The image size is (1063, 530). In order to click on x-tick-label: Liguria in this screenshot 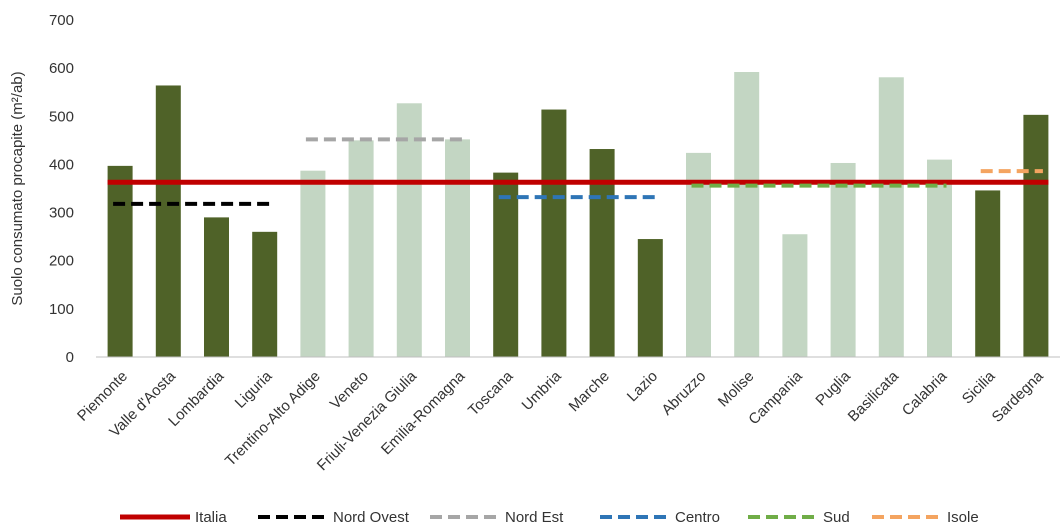, I will do `click(254, 389)`.